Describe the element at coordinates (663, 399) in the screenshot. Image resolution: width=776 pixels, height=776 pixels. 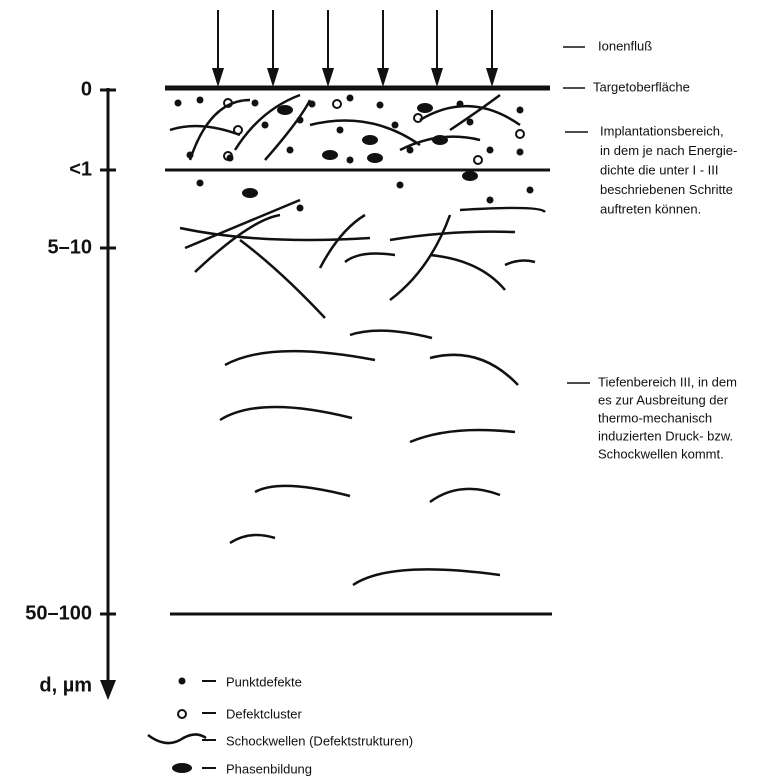
I see `annotation-text: es zur Ausbreitung der` at that location.